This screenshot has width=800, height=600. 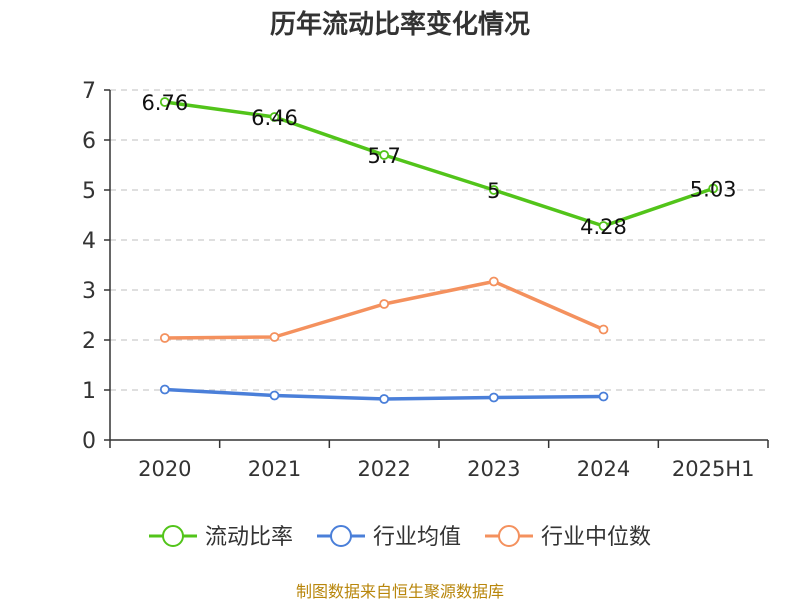 What do you see at coordinates (383, 469) in the screenshot?
I see `x-tick-label: 2022` at bounding box center [383, 469].